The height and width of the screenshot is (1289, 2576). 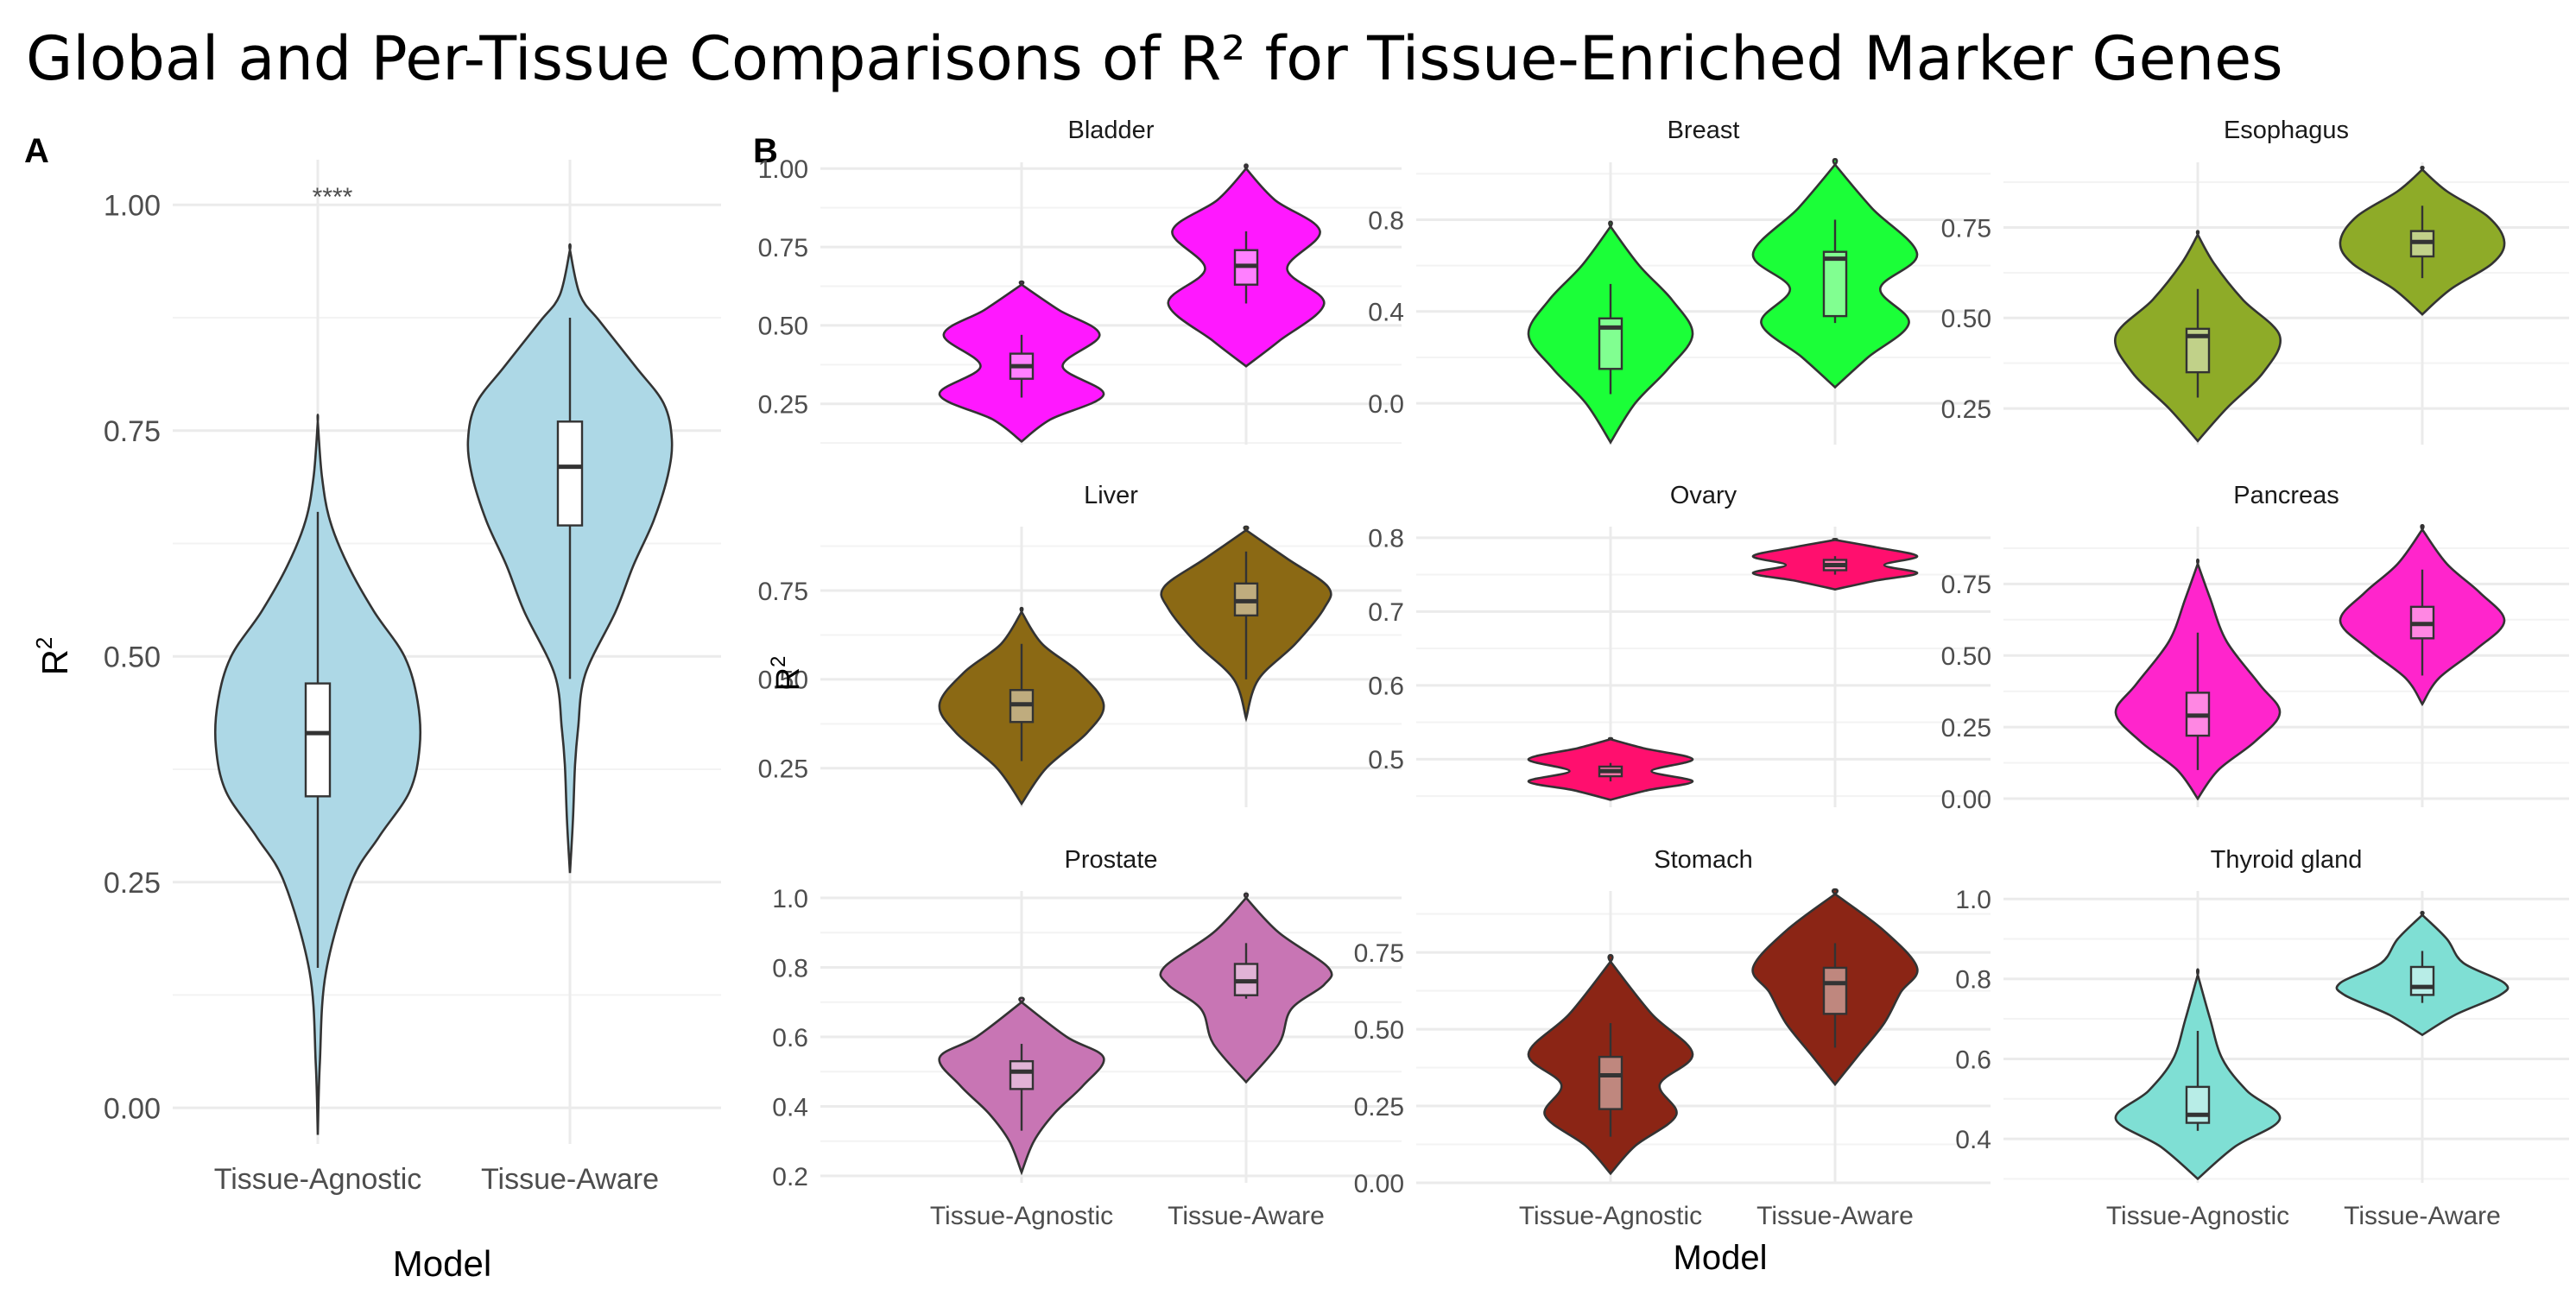 I want to click on panel-b-y-axis-title: R2, so click(x=787, y=674).